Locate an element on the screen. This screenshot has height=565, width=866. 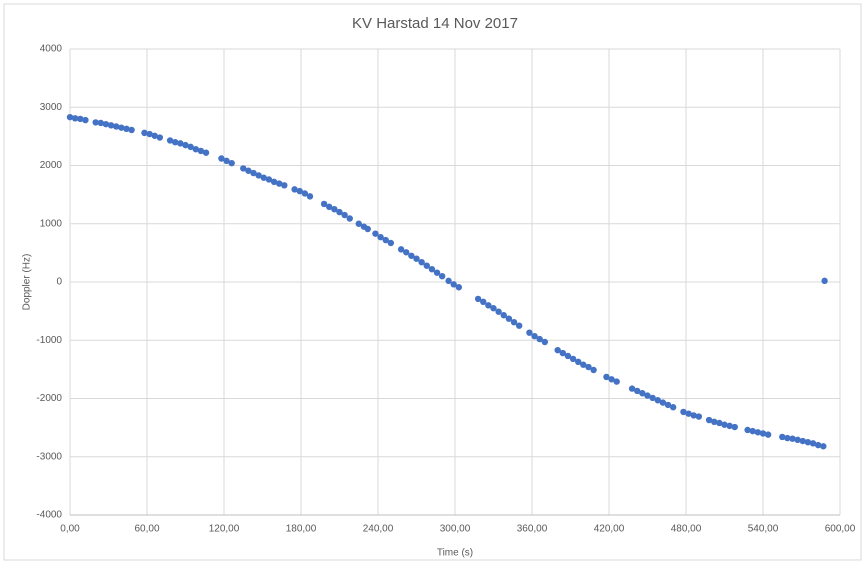
x-tick-label: 480,00 is located at coordinates (686, 529).